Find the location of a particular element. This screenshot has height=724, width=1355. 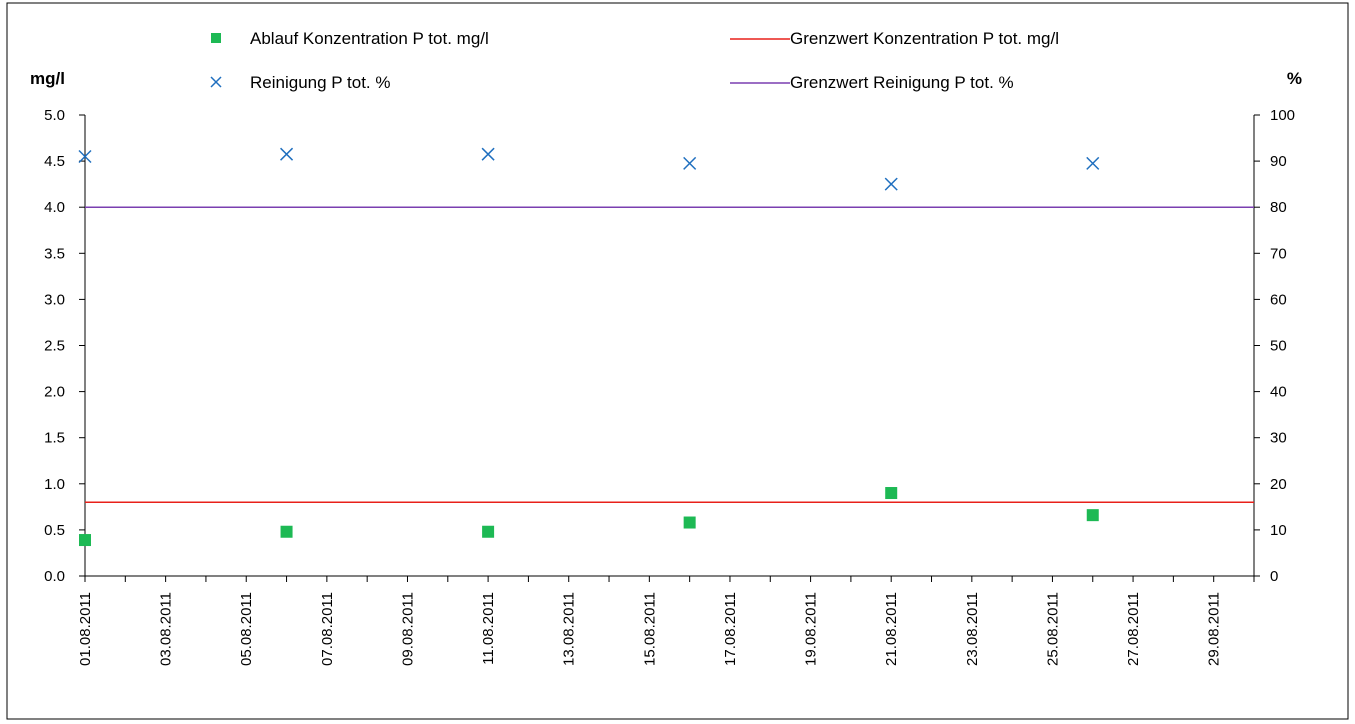

y-right-tick-label: 60 is located at coordinates (1278, 299).